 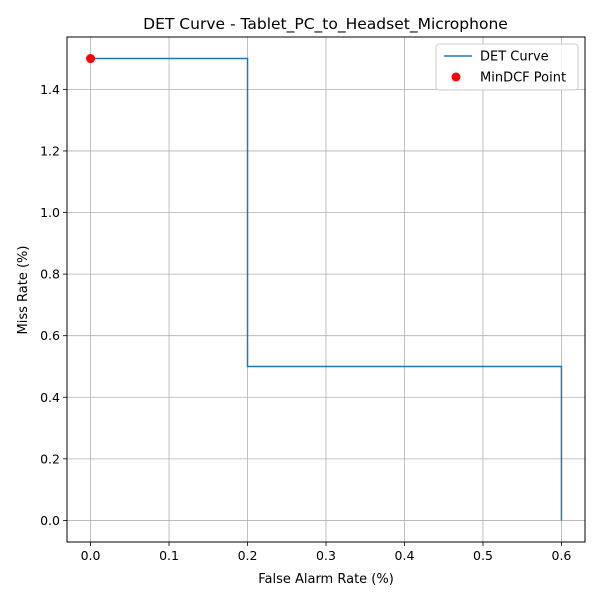 I want to click on x-tick-label: 0.2, so click(x=248, y=555).